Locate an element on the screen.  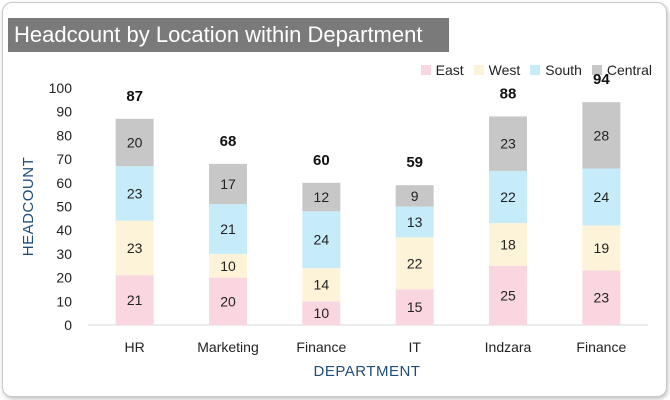
data-label-central: 20 is located at coordinates (135, 143).